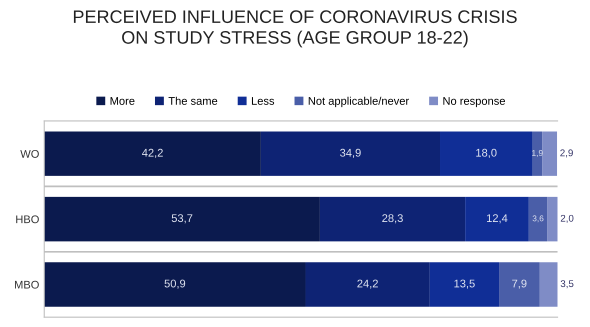 Image resolution: width=590 pixels, height=327 pixels. I want to click on data-label: 2,0, so click(567, 218).